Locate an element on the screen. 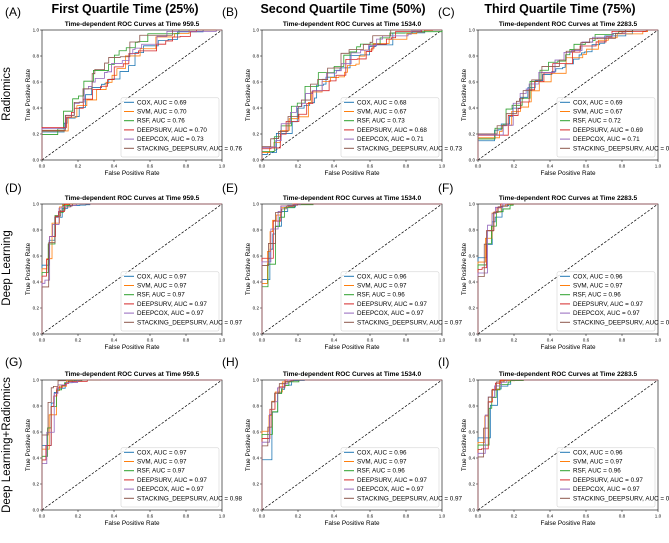  panel-letter: (I) is located at coordinates (443, 362).